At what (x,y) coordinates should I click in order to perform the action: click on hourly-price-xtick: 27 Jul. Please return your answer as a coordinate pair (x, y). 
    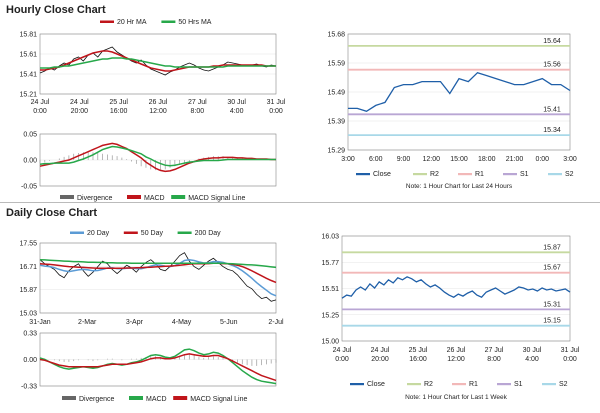
    Looking at the image, I should click on (197, 102).